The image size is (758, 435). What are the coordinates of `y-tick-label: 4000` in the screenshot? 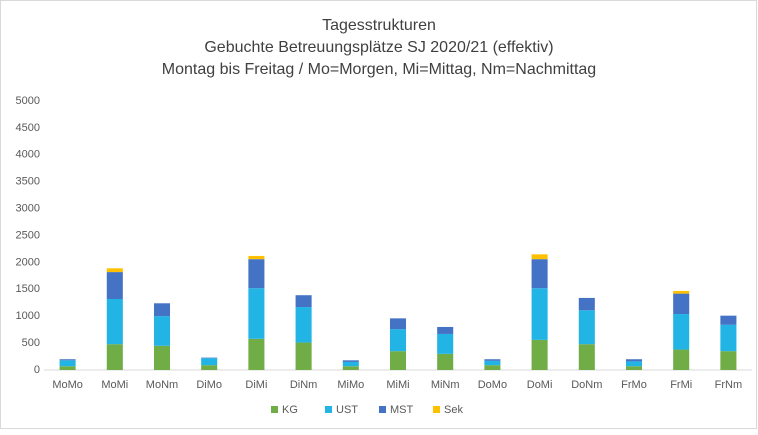 It's located at (28, 155).